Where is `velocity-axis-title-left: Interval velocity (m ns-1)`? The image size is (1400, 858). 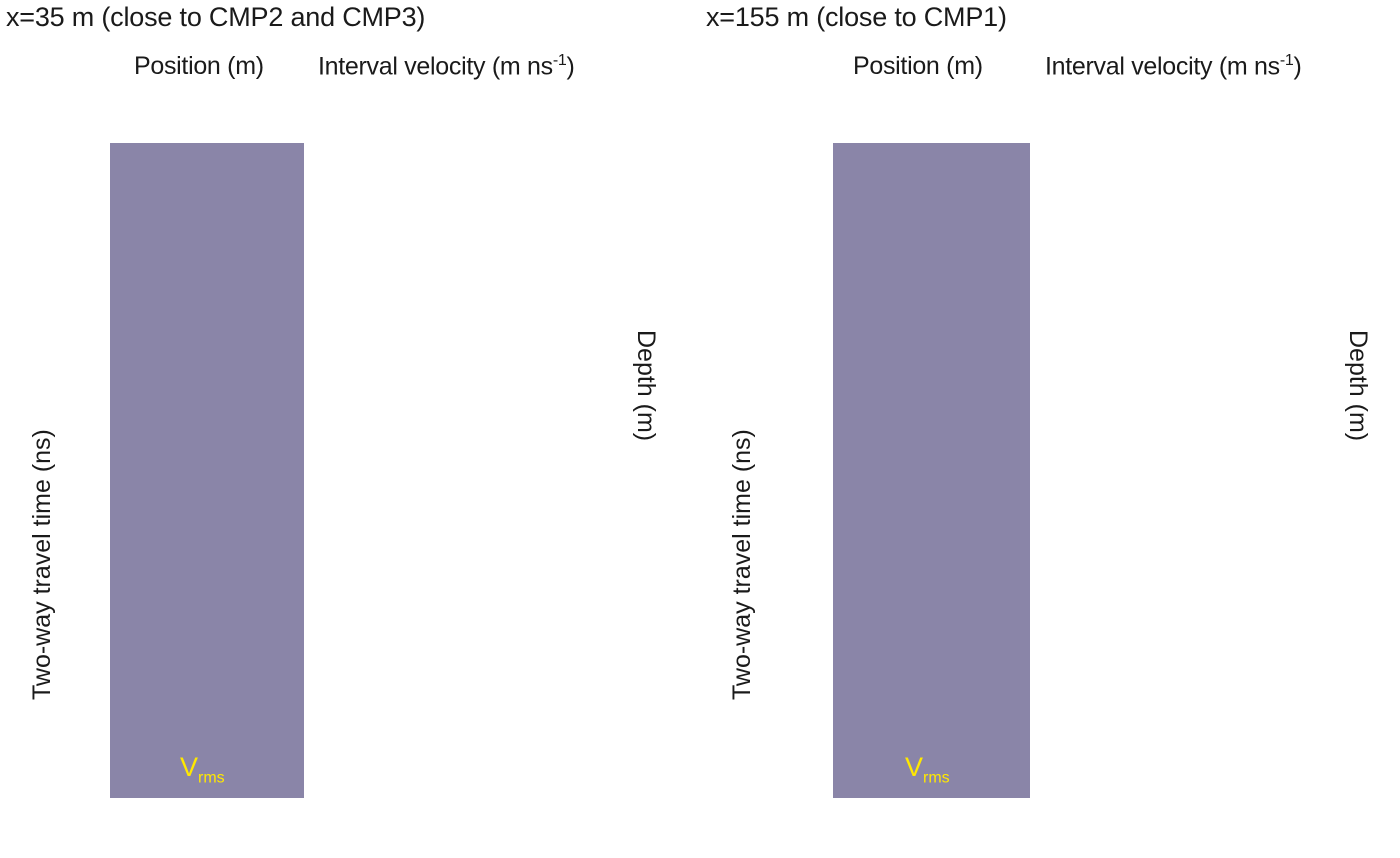 velocity-axis-title-left: Interval velocity (m ns-1) is located at coordinates (446, 66).